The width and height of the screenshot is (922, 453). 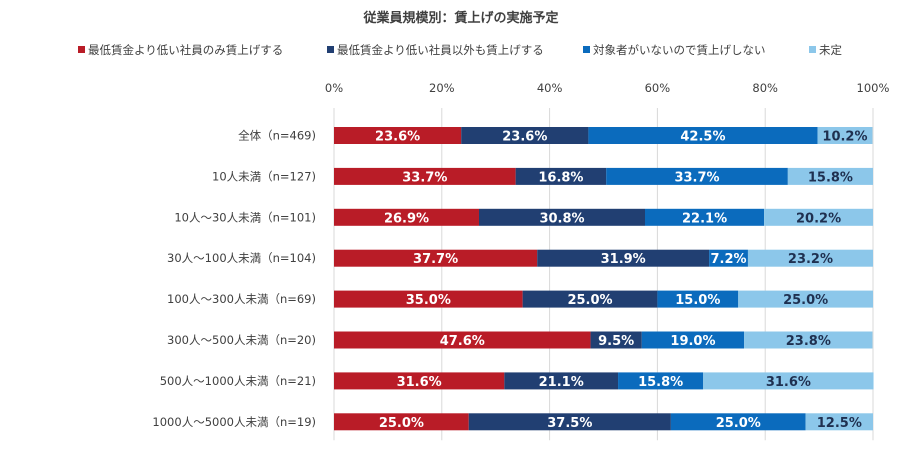 I want to click on data-label: 21.1%, so click(x=561, y=382).